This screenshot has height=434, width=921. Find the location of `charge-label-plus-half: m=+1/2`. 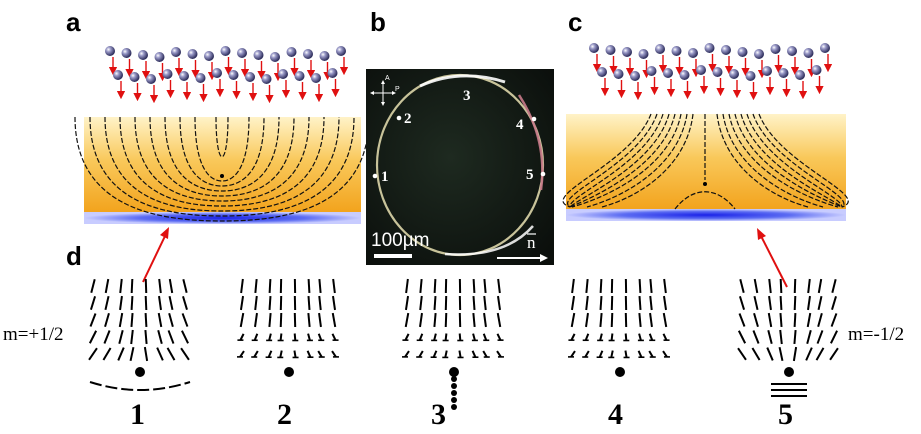

charge-label-plus-half: m=+1/2 is located at coordinates (33, 334).